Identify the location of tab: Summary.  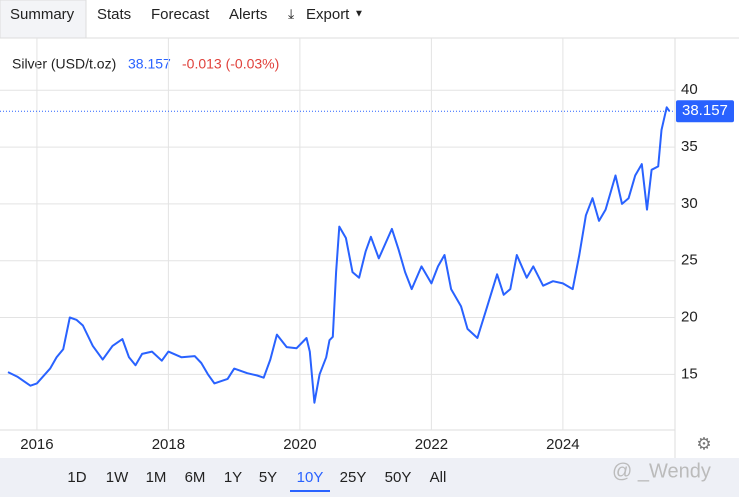
(42, 14).